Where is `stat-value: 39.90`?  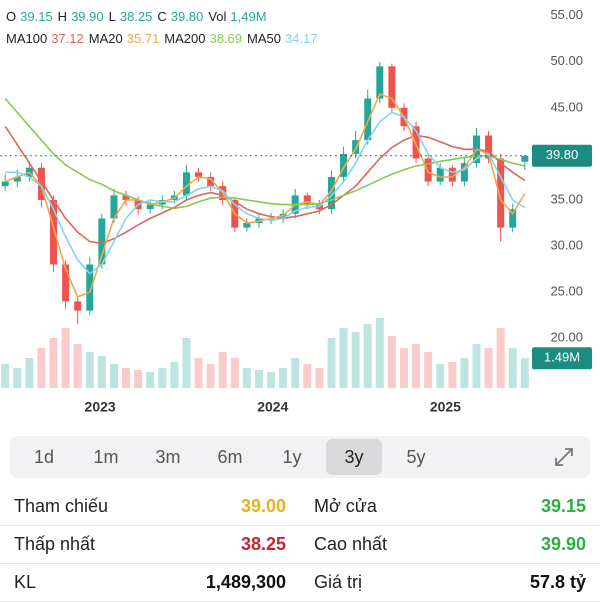
stat-value: 39.90 is located at coordinates (563, 544).